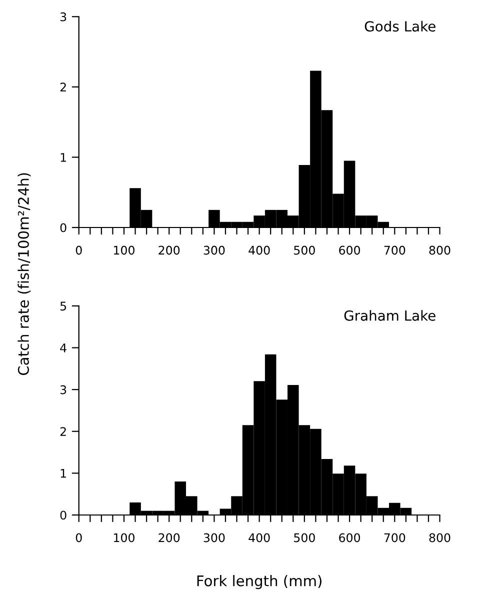 This screenshot has width=478, height=594. Describe the element at coordinates (24, 274) in the screenshot. I see `y-axis-title: Catch rate (fish/100m²/24h)` at that location.